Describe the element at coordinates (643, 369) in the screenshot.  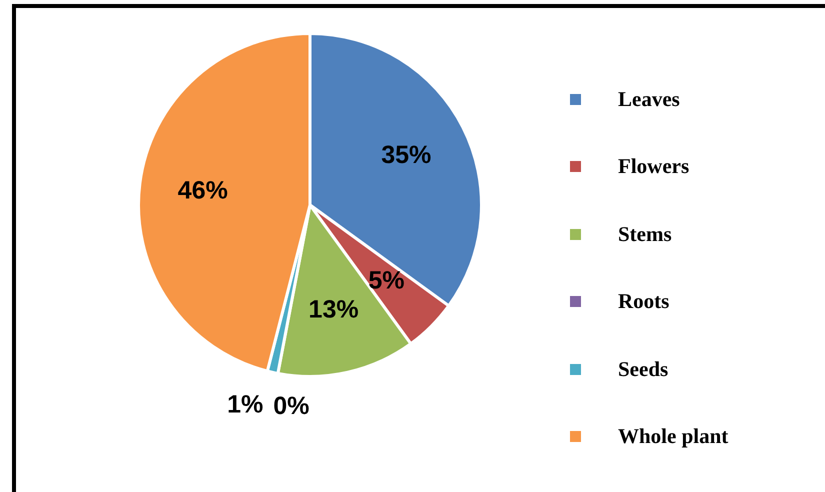
I see `legend-label: Seeds` at that location.